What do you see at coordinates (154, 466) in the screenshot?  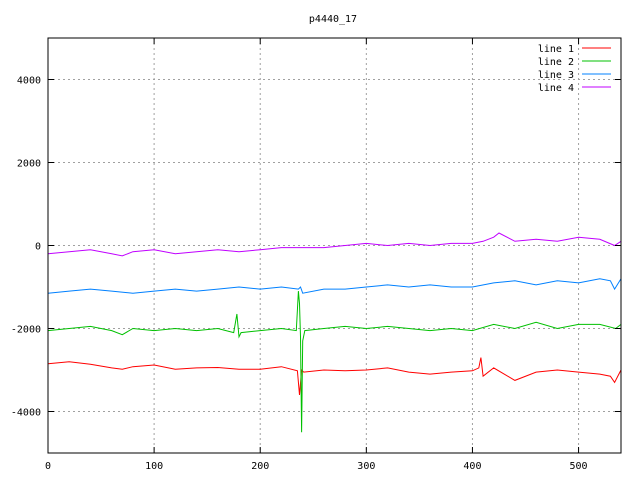 I see `x-tick-label: 100` at bounding box center [154, 466].